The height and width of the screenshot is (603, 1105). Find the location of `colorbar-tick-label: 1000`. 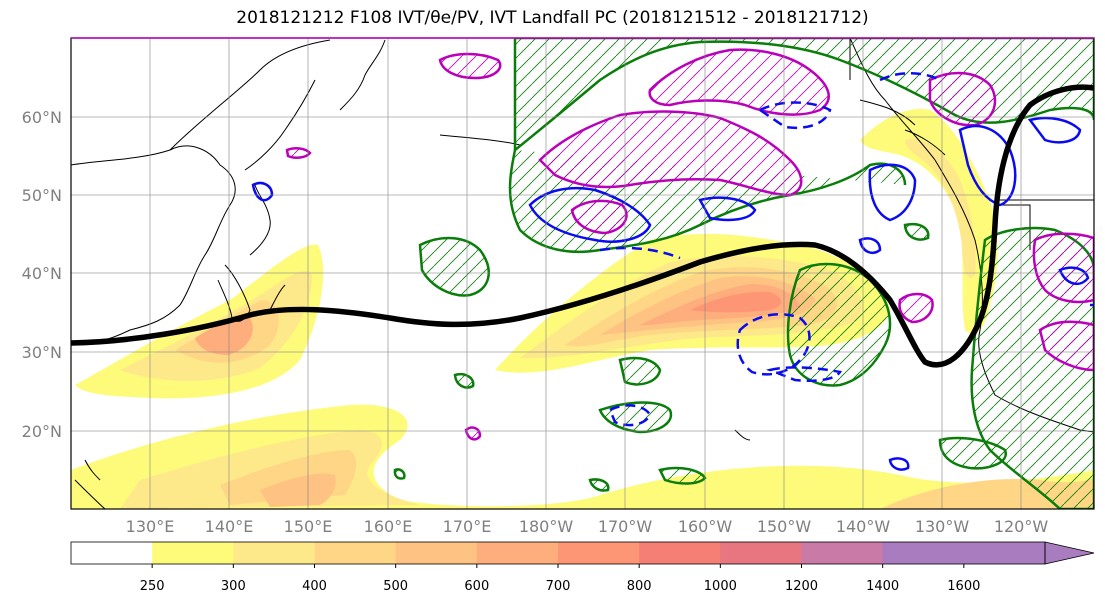

colorbar-tick-label: 1000 is located at coordinates (720, 586).